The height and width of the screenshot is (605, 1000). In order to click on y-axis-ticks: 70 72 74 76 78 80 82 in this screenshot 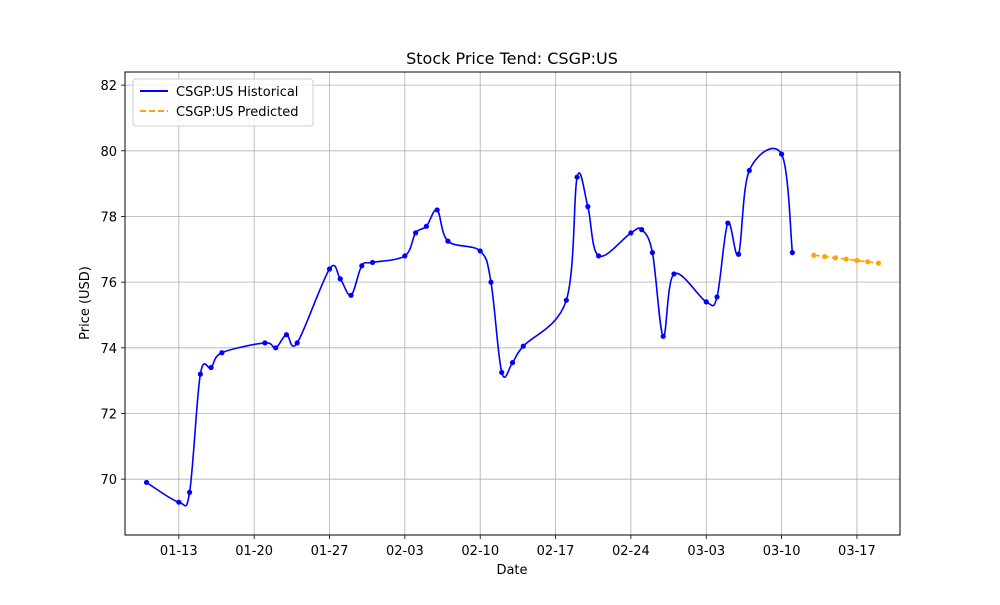, I will do `click(112, 283)`.